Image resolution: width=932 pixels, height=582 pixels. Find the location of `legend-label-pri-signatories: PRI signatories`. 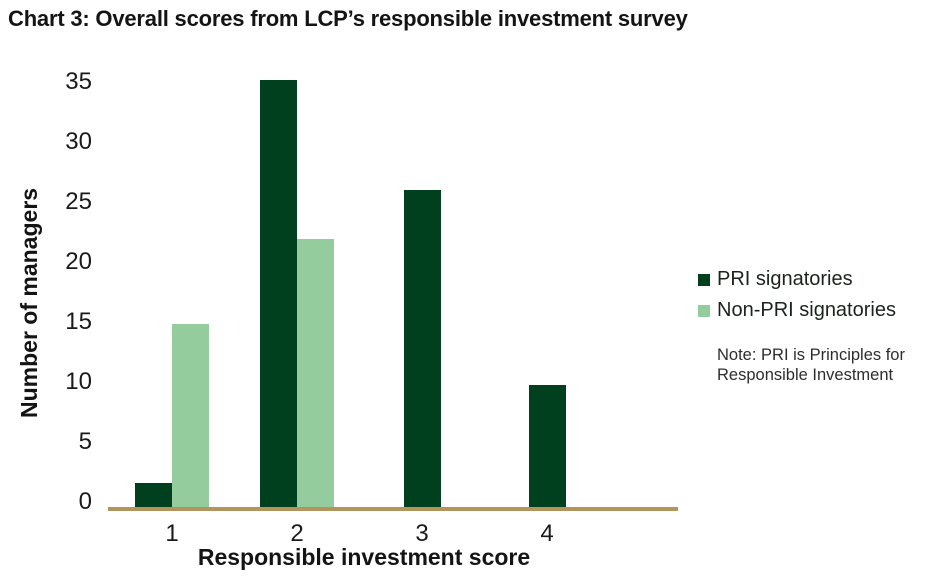

legend-label-pri-signatories: PRI signatories is located at coordinates (785, 279).